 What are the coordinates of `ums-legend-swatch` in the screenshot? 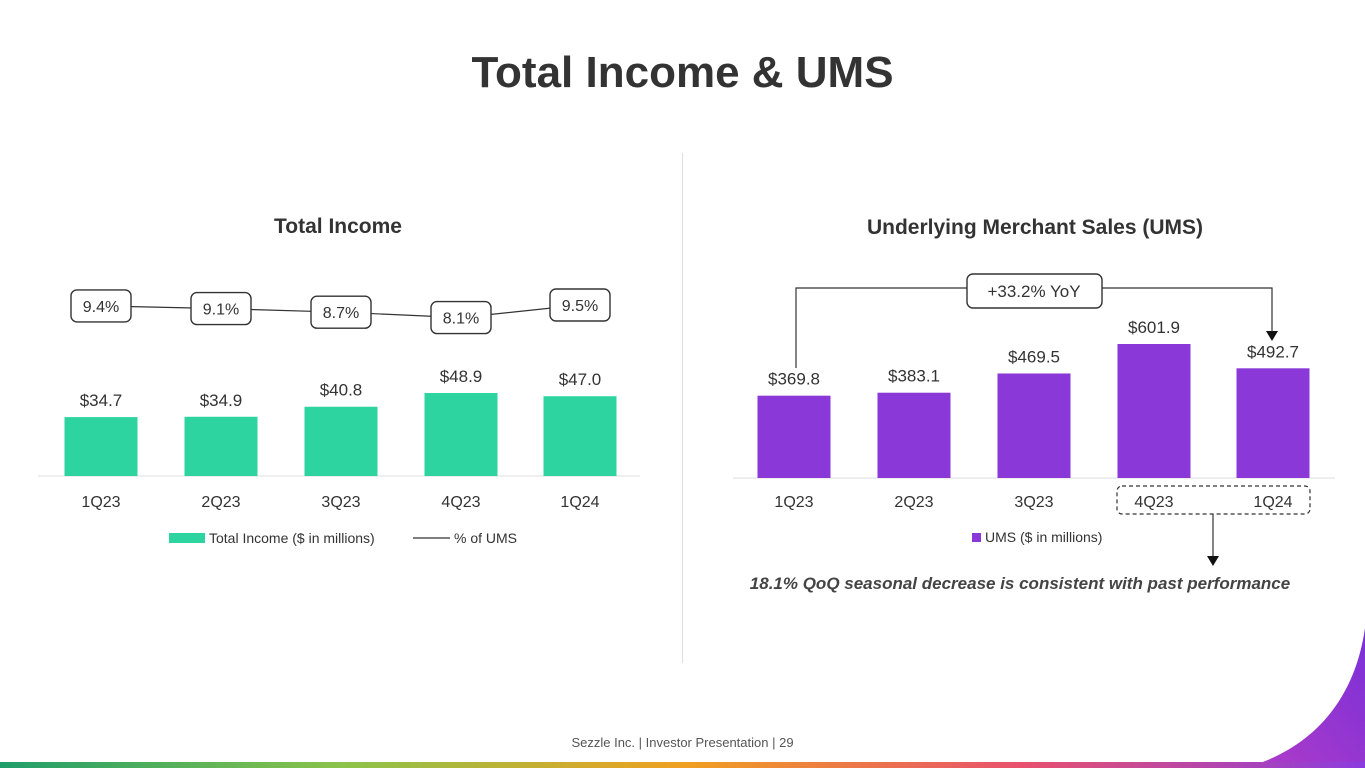 It's located at (976, 537).